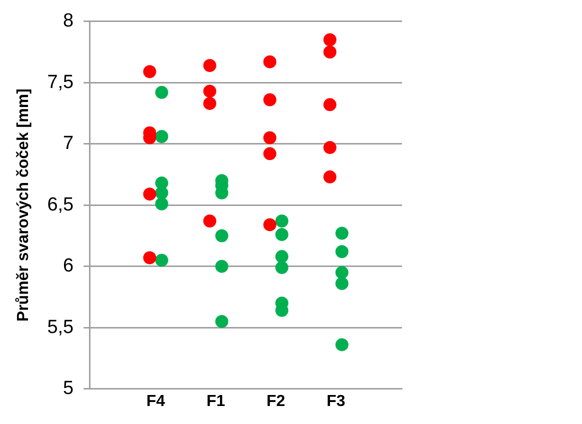 Image resolution: width=582 pixels, height=424 pixels. What do you see at coordinates (68, 143) in the screenshot?
I see `y-tick-label: 7` at bounding box center [68, 143].